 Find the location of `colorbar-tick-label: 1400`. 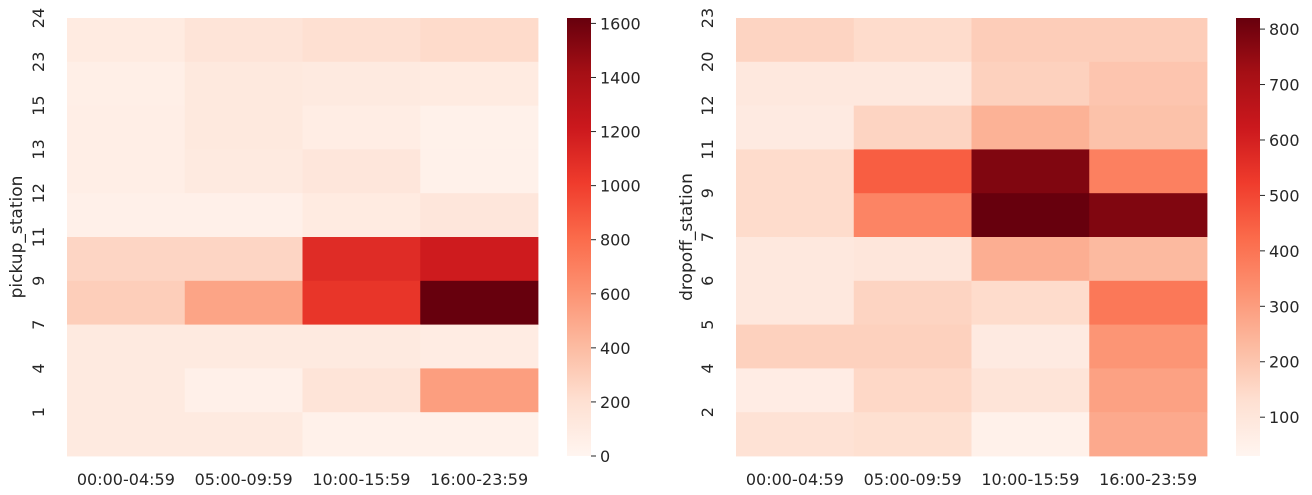

colorbar-tick-label: 1400 is located at coordinates (620, 77).